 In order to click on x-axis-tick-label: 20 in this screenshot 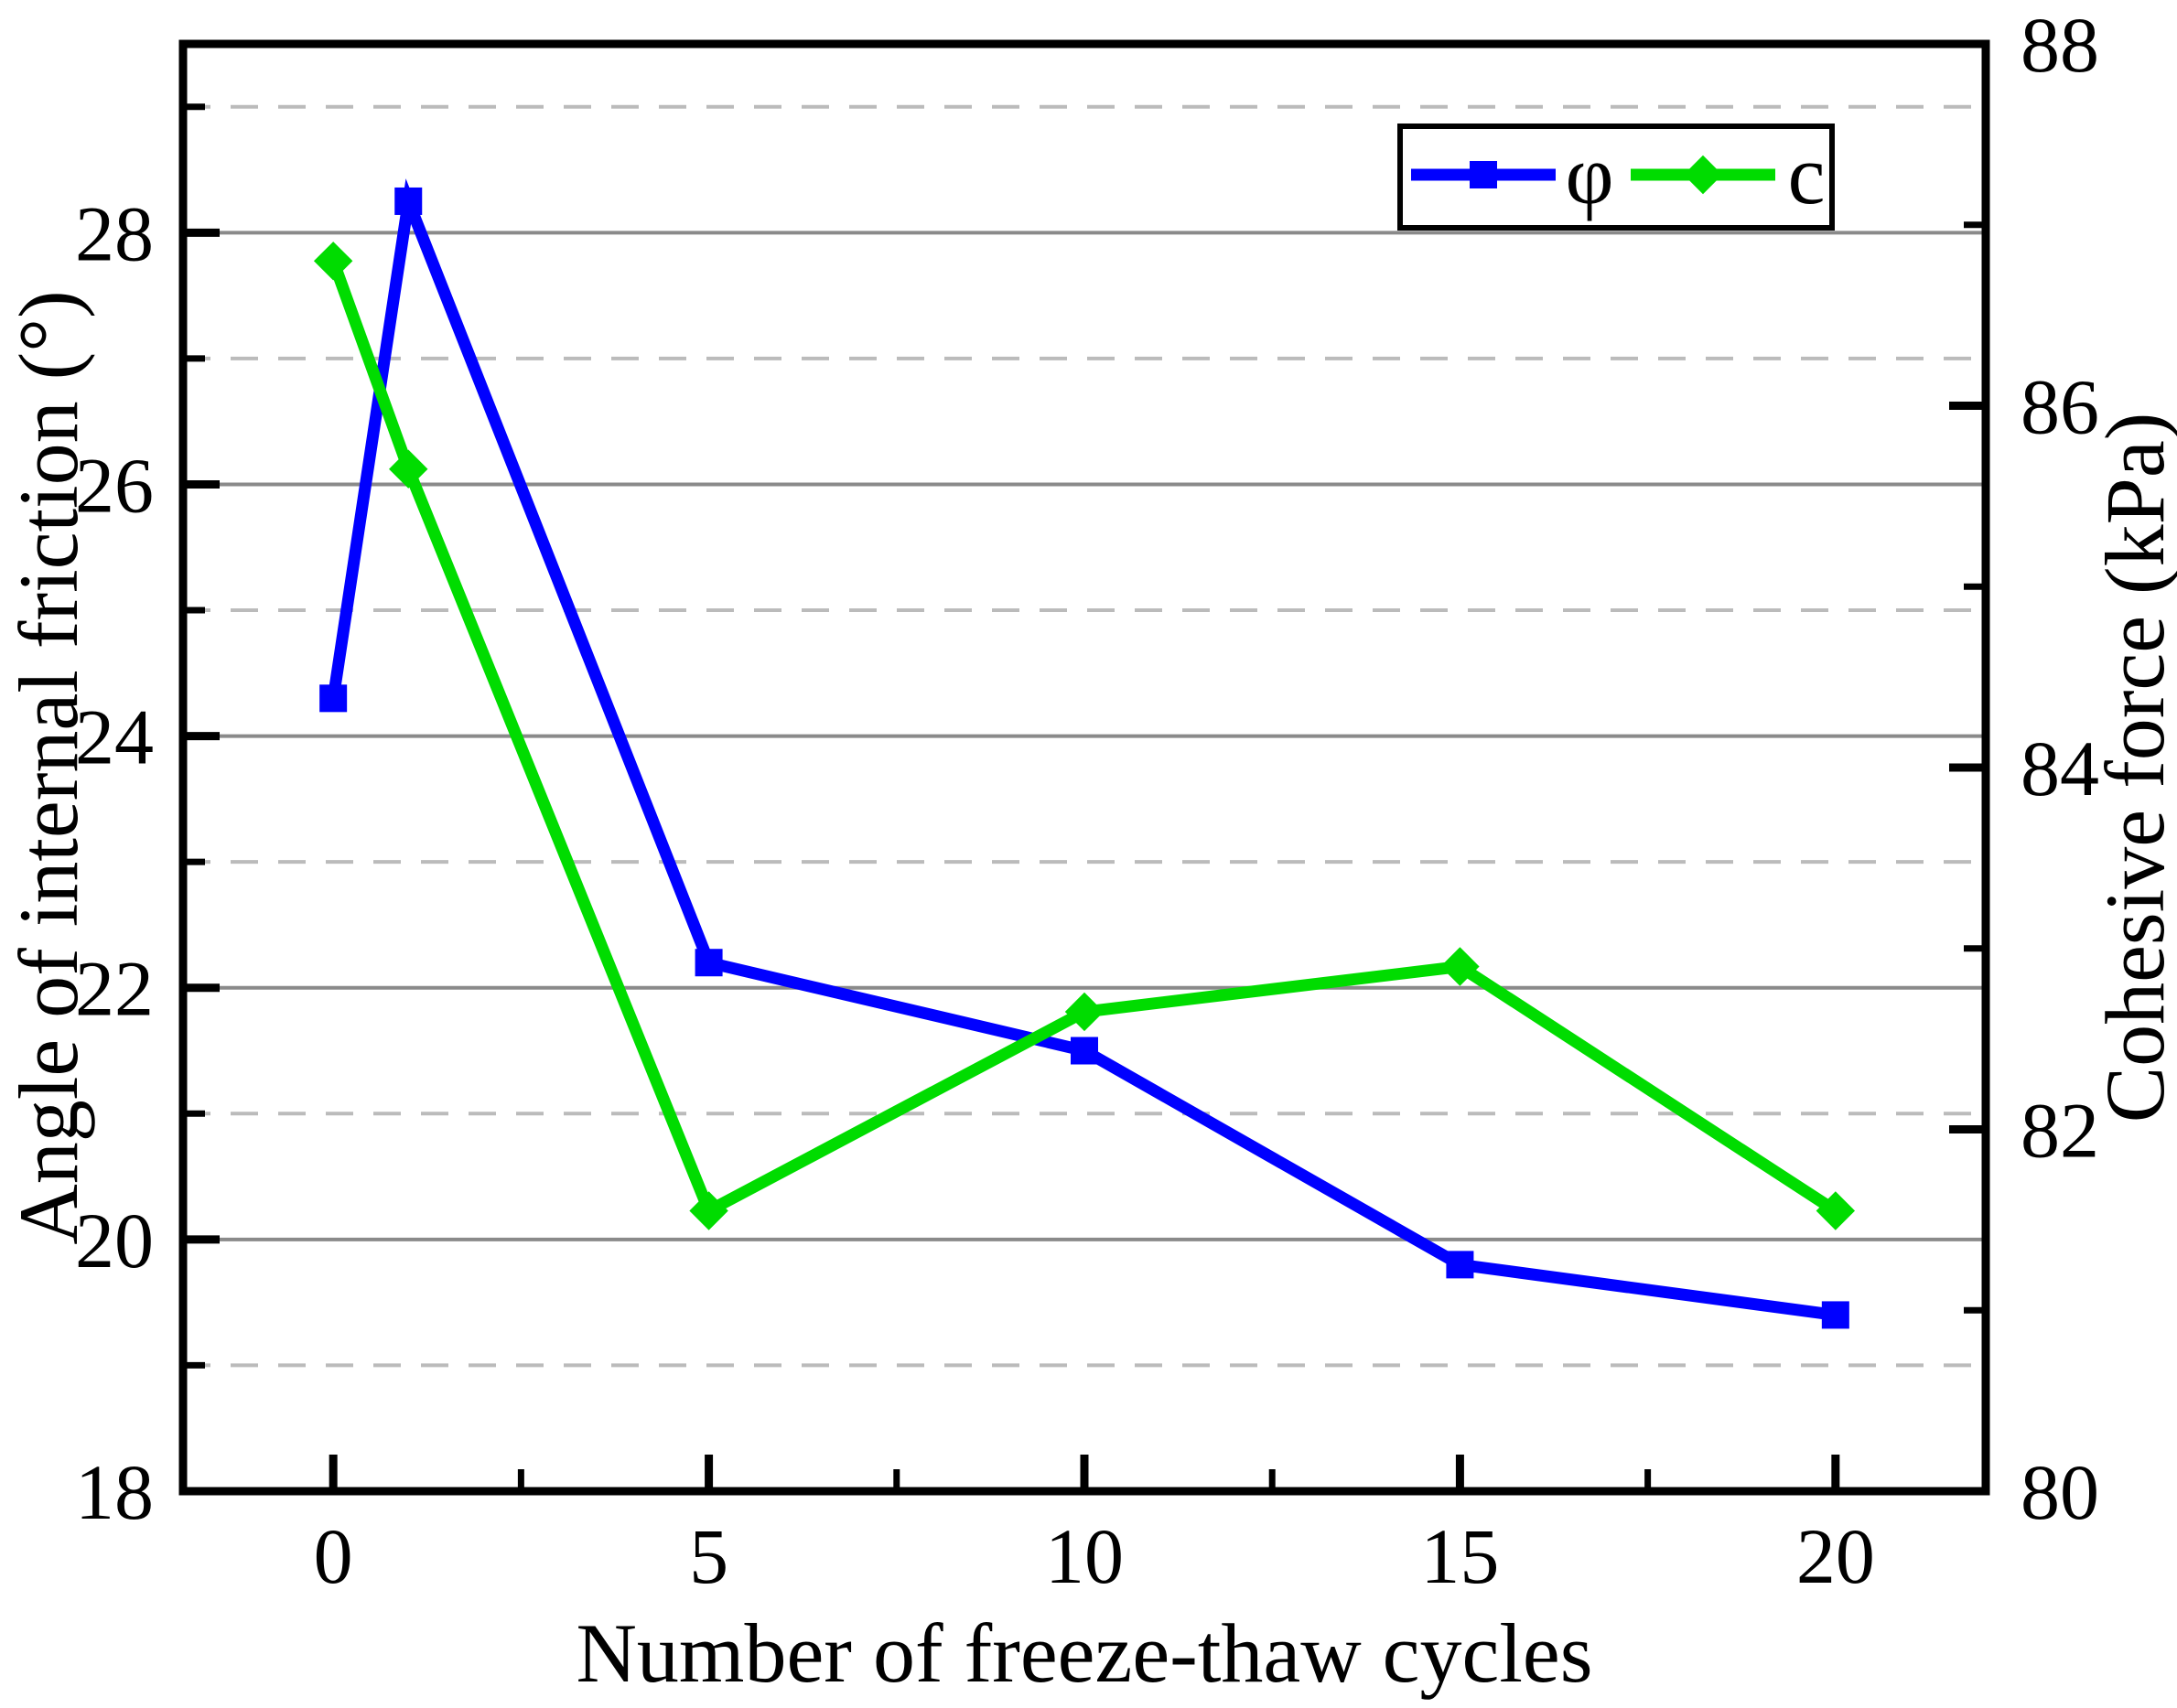, I will do `click(1835, 1556)`.